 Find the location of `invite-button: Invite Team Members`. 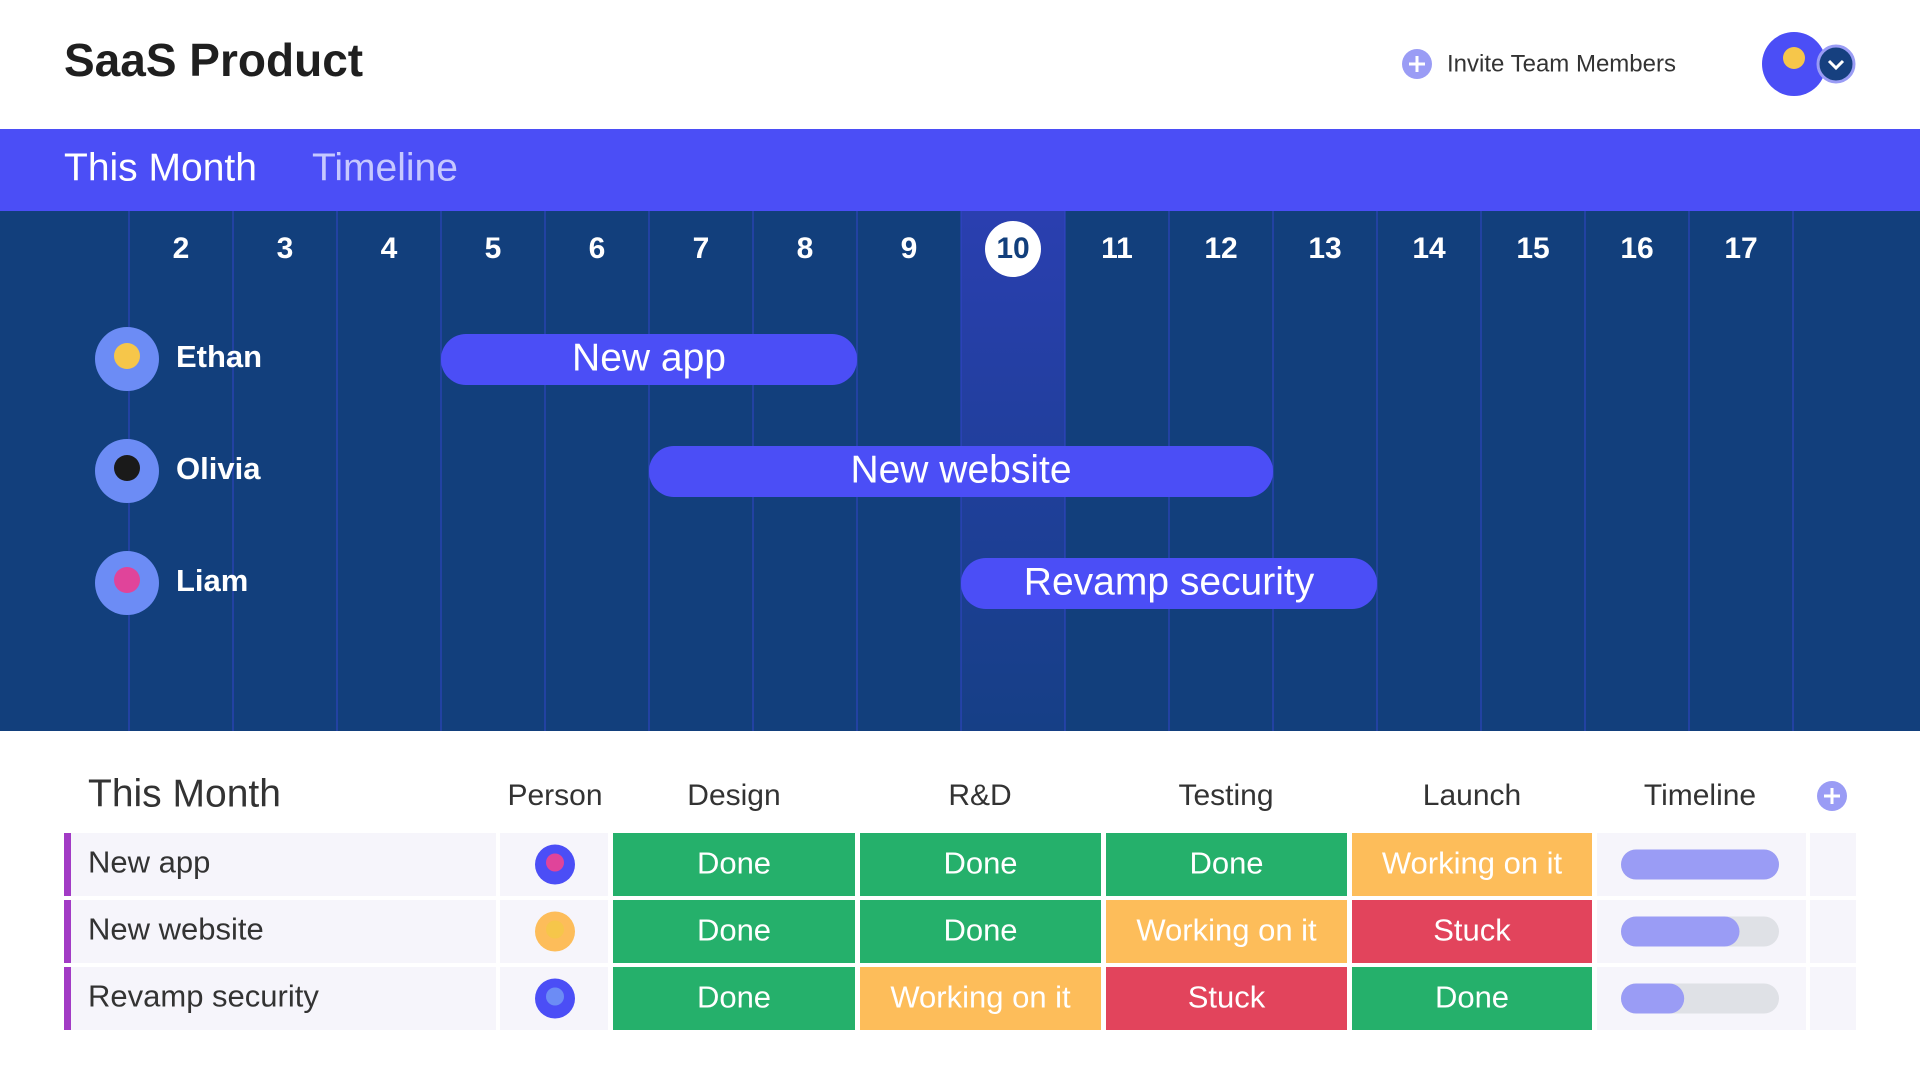

invite-button: Invite Team Members is located at coordinates (1539, 64).